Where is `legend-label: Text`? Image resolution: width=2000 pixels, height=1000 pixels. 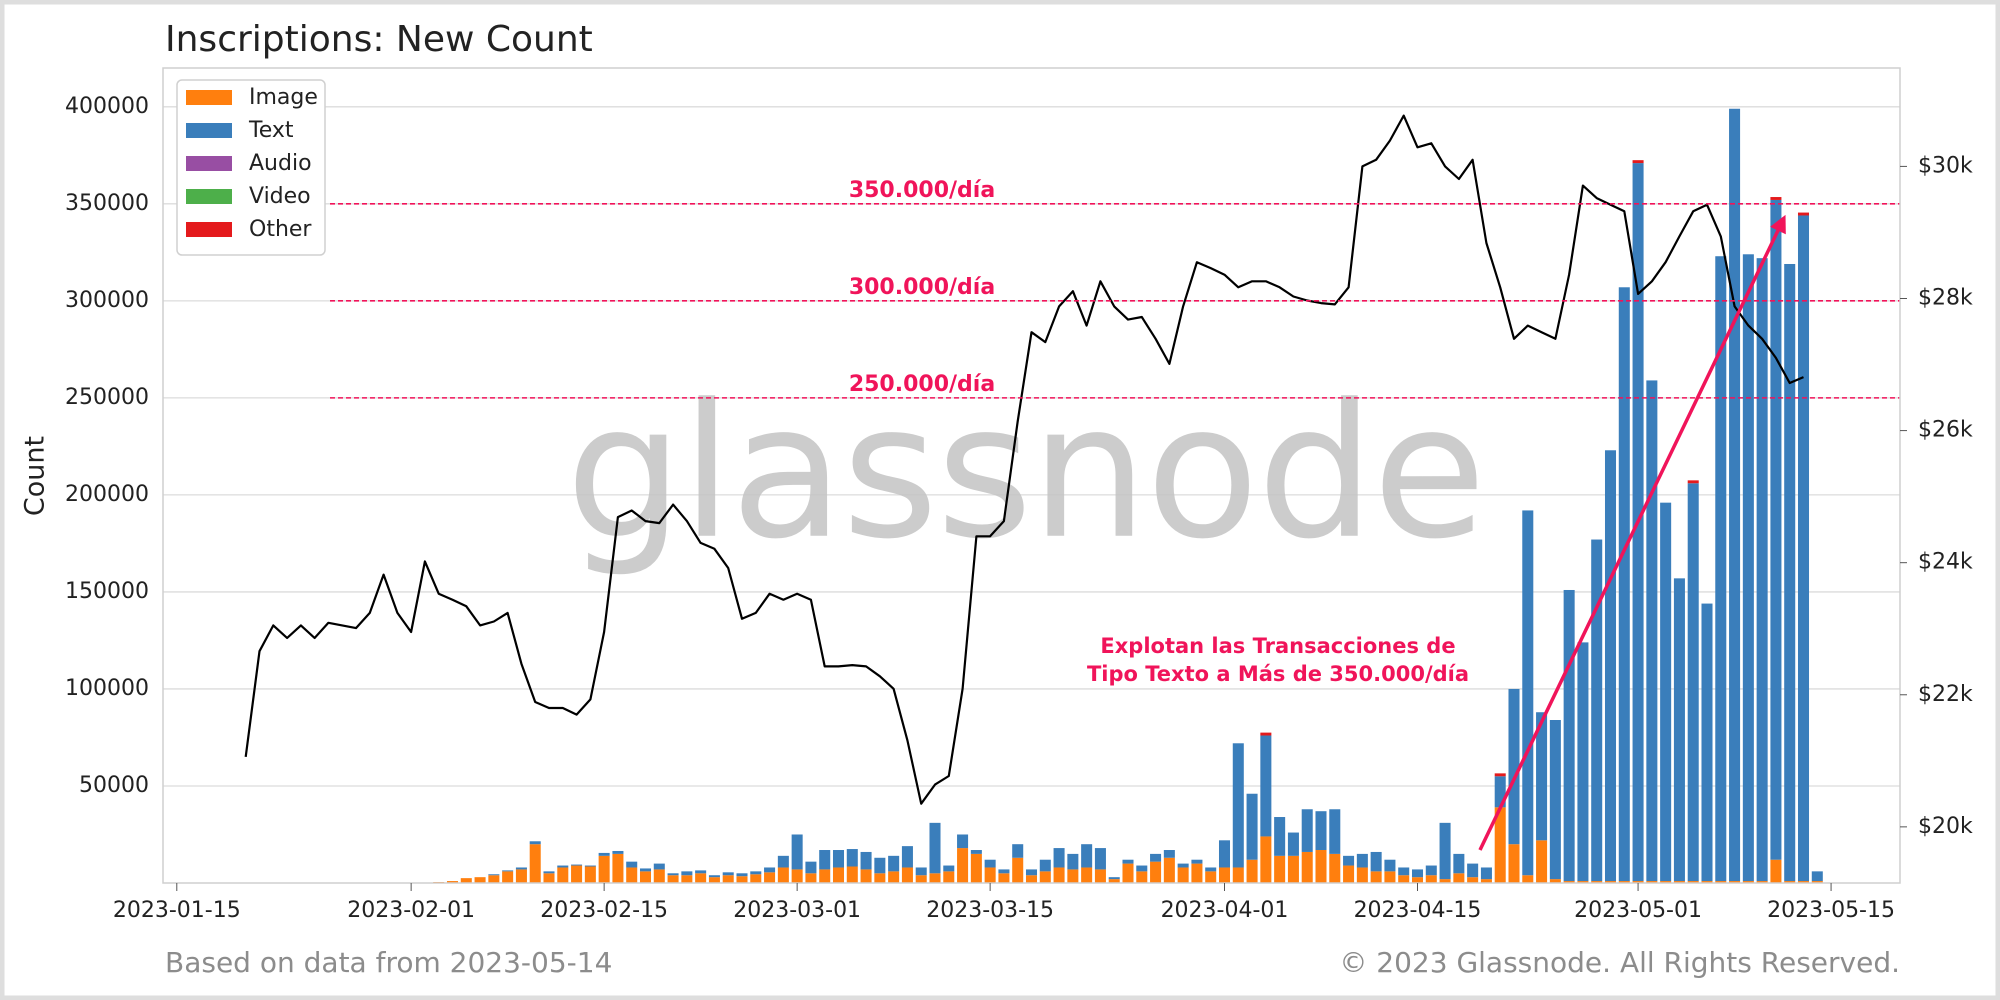 legend-label: Text is located at coordinates (271, 130).